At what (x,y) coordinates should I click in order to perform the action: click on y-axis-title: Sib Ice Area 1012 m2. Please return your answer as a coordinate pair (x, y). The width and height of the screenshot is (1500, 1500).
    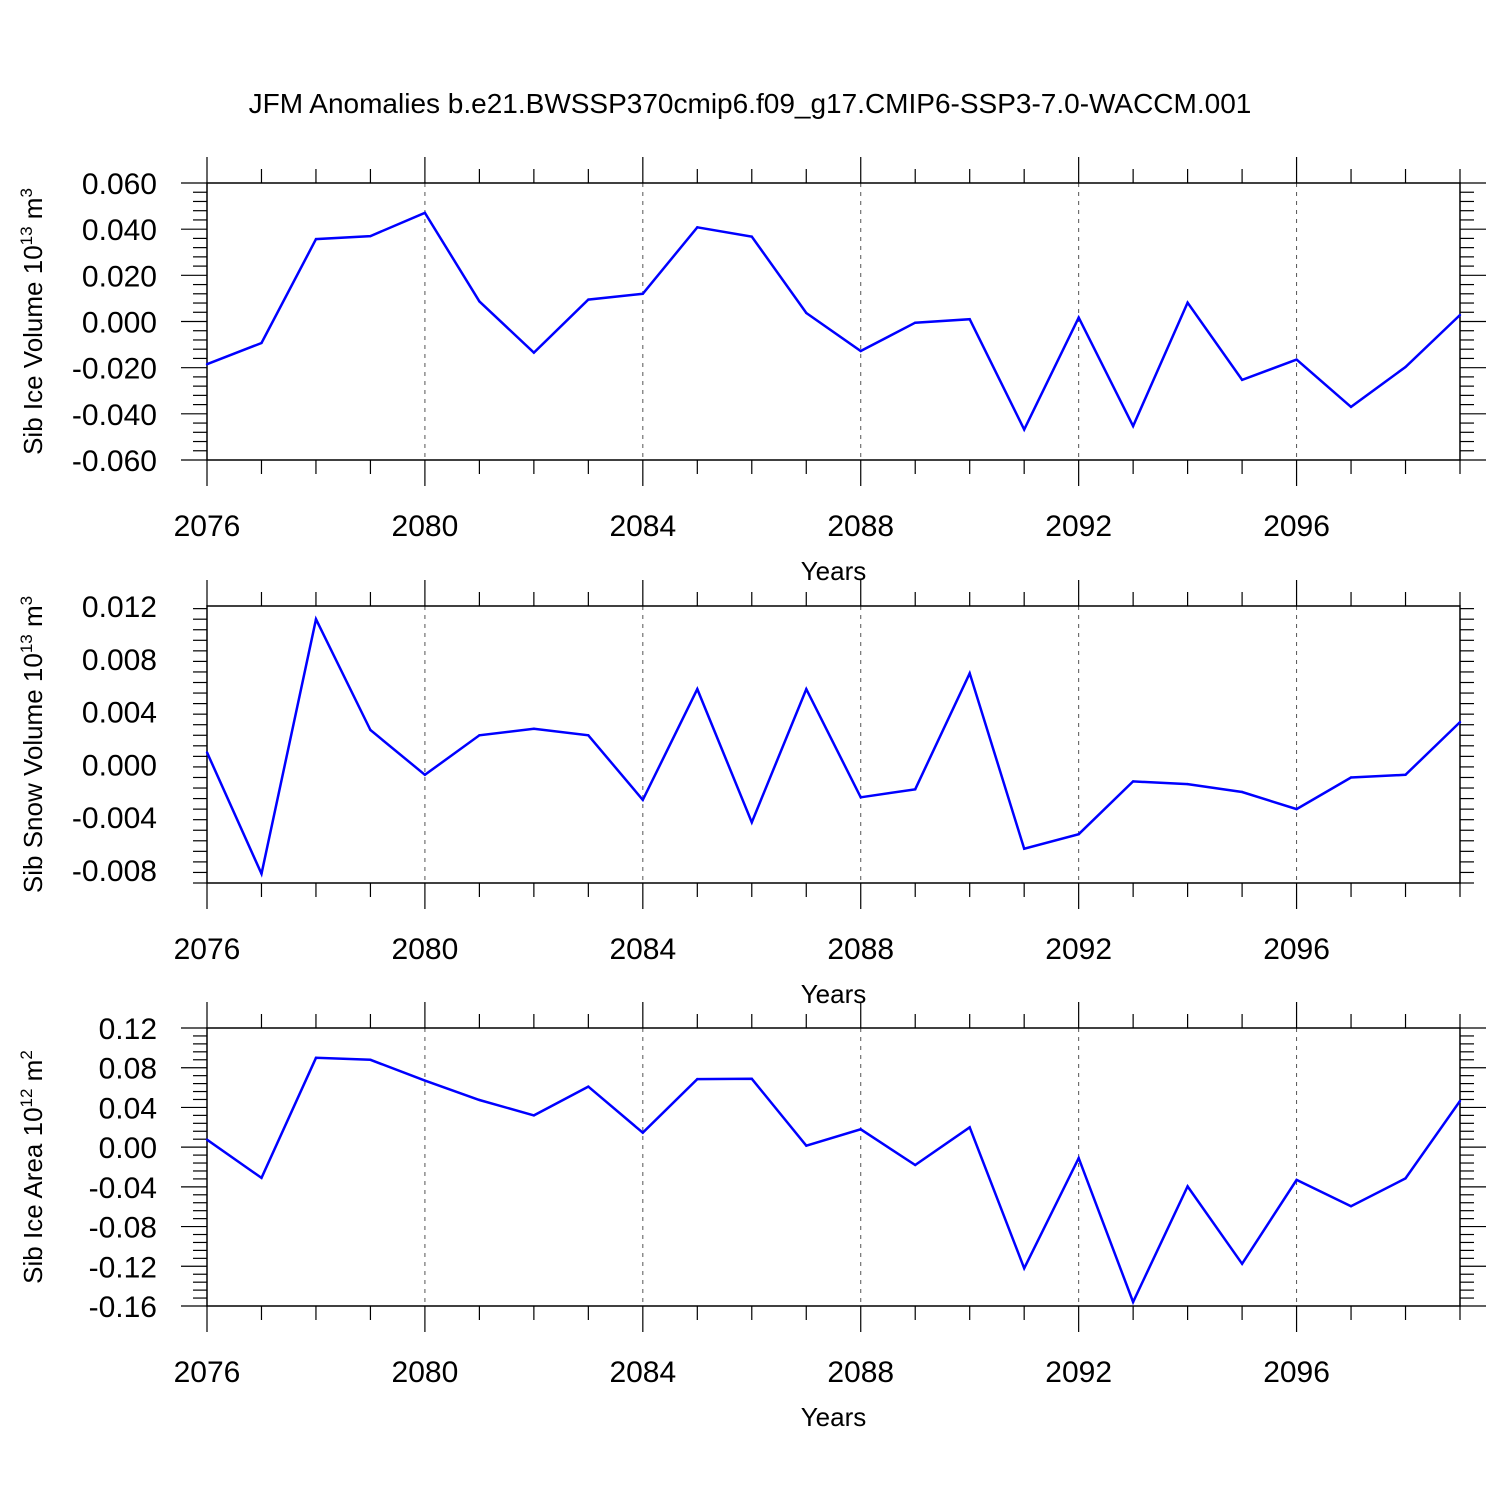
    Looking at the image, I should click on (32, 1167).